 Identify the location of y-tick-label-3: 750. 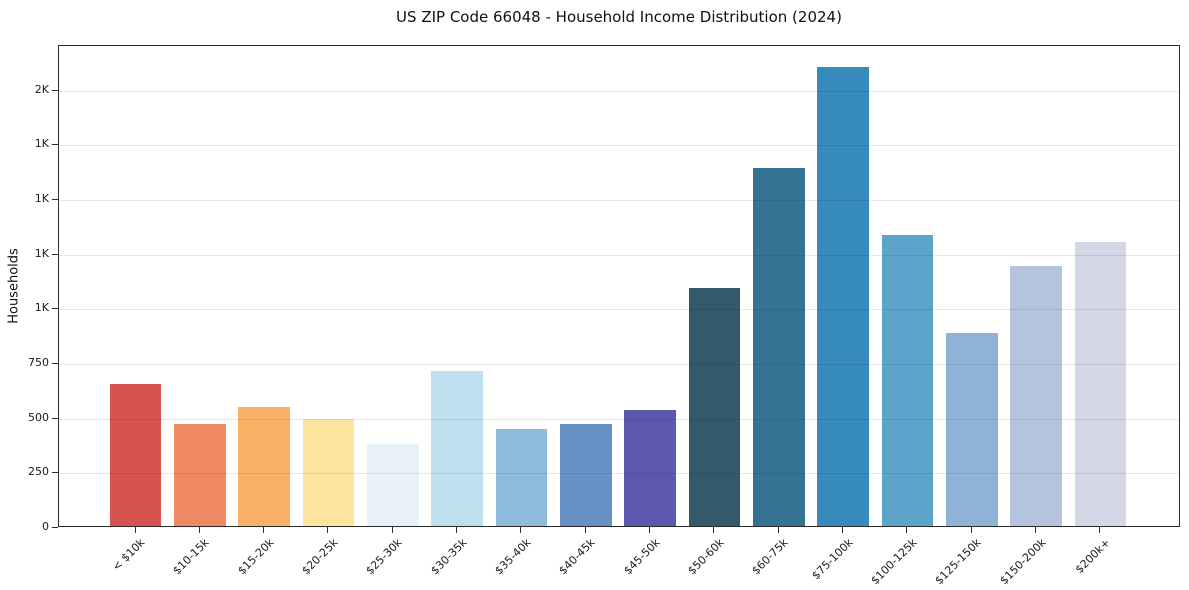
(38, 363).